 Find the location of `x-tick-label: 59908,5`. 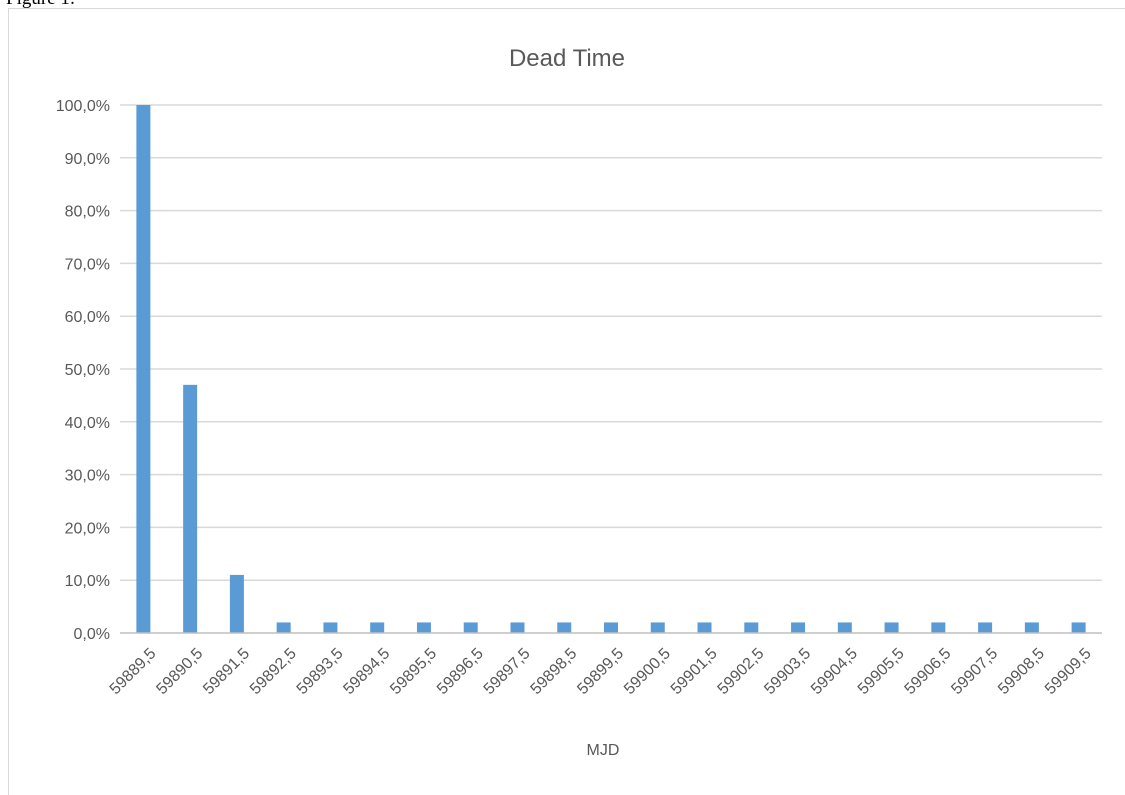

x-tick-label: 59908,5 is located at coordinates (1021, 671).